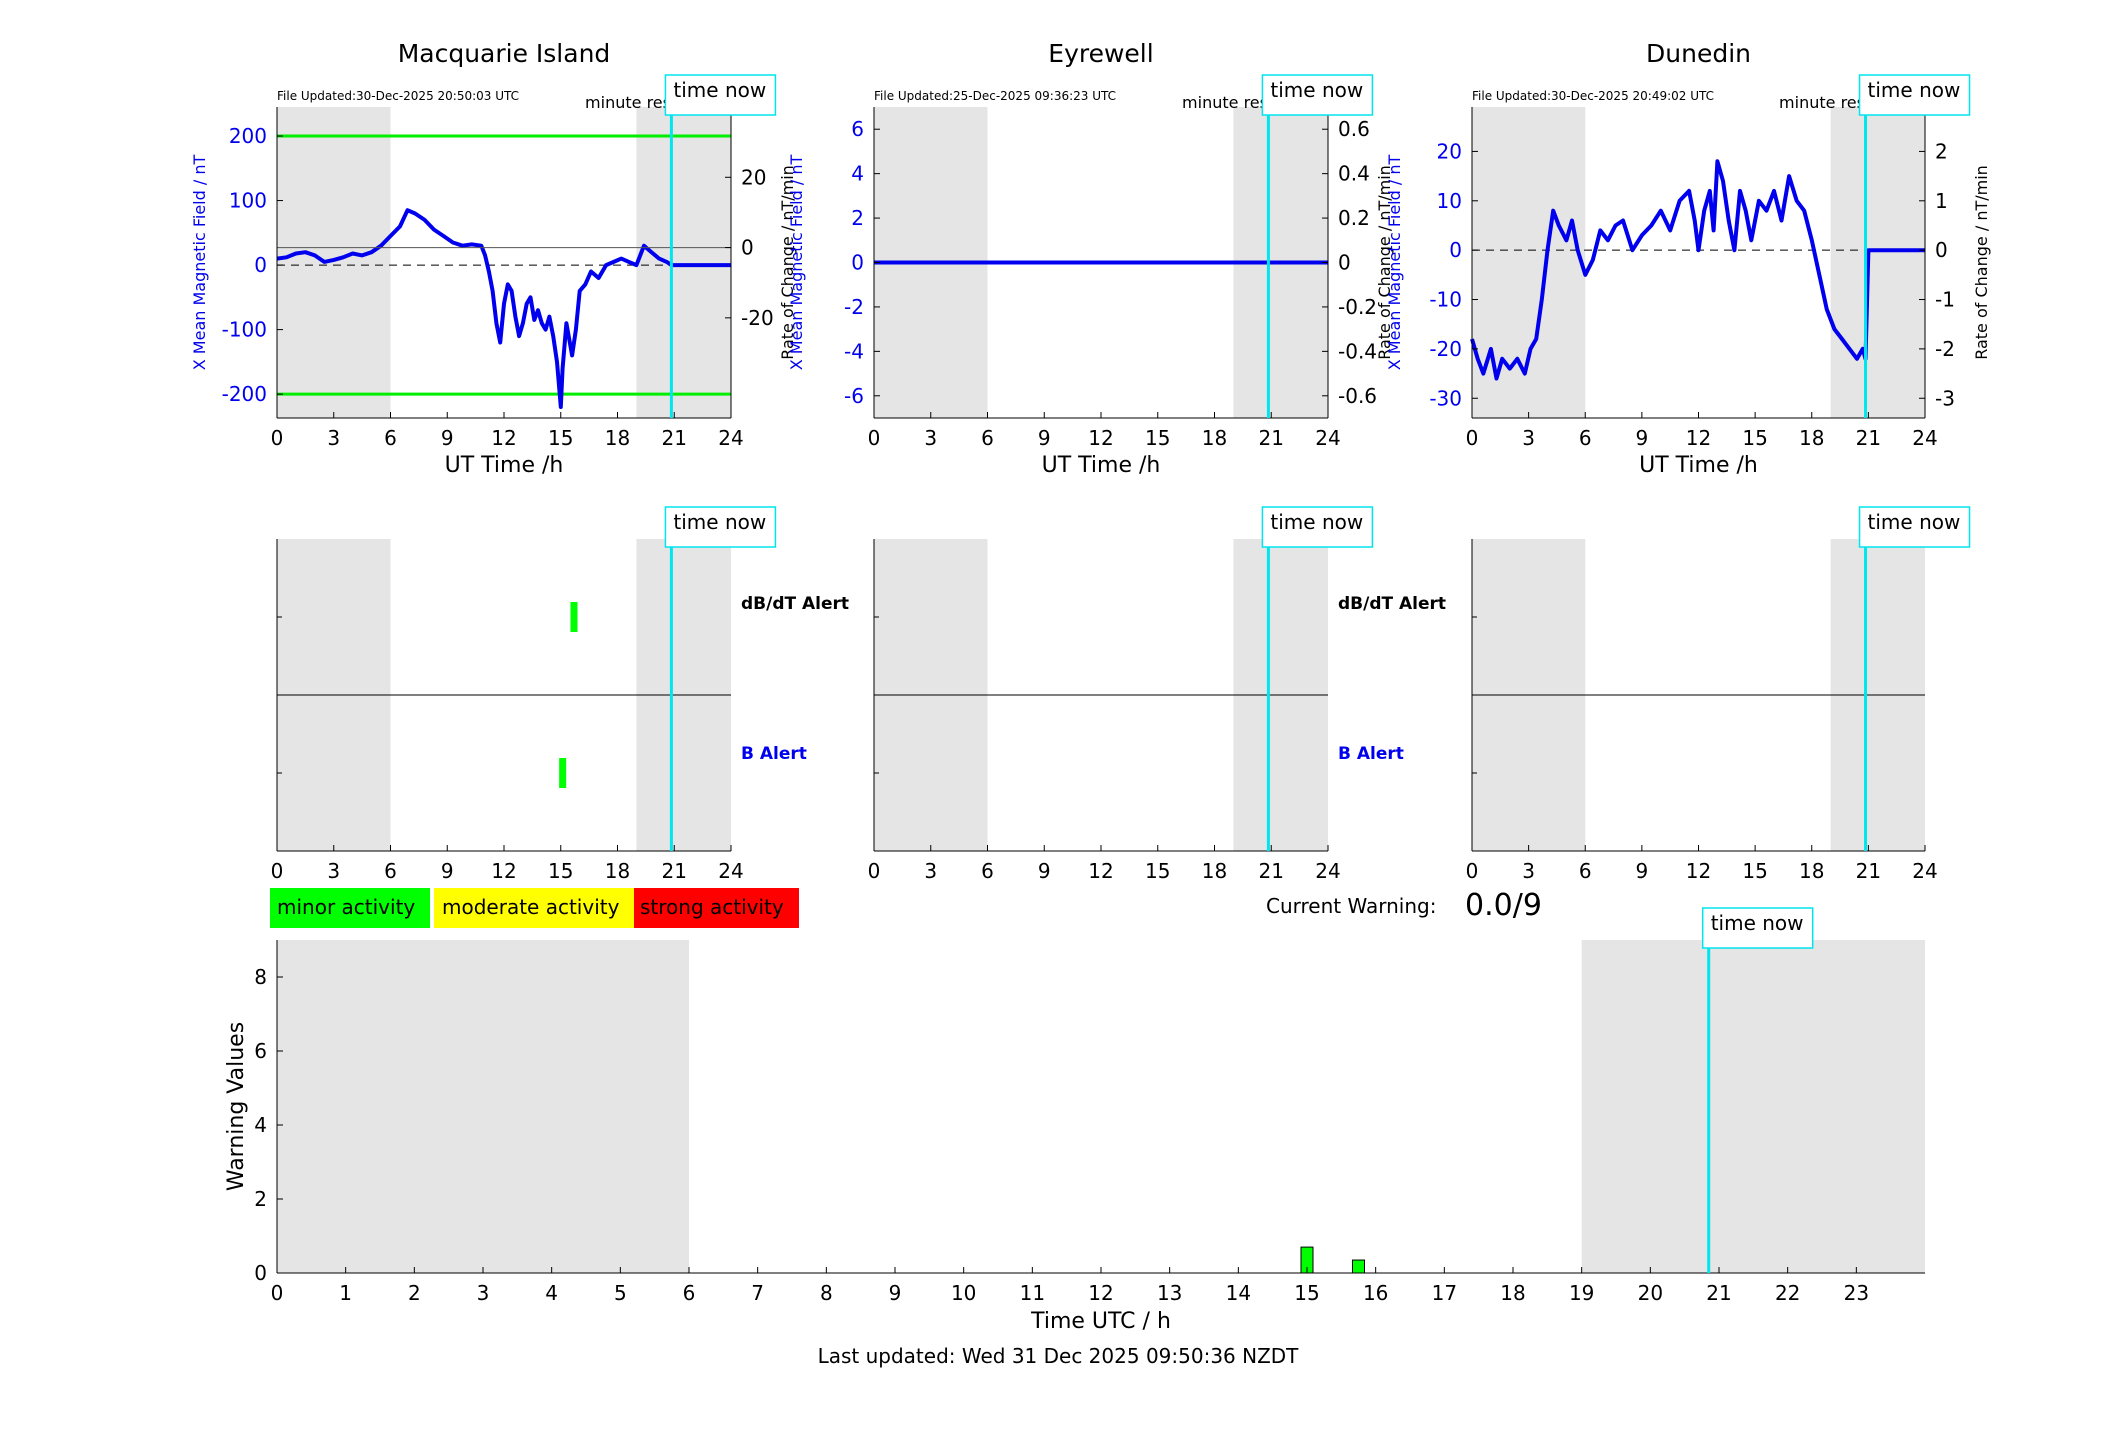 This screenshot has width=2117, height=1437. I want to click on legend-strong-swatch, so click(716, 908).